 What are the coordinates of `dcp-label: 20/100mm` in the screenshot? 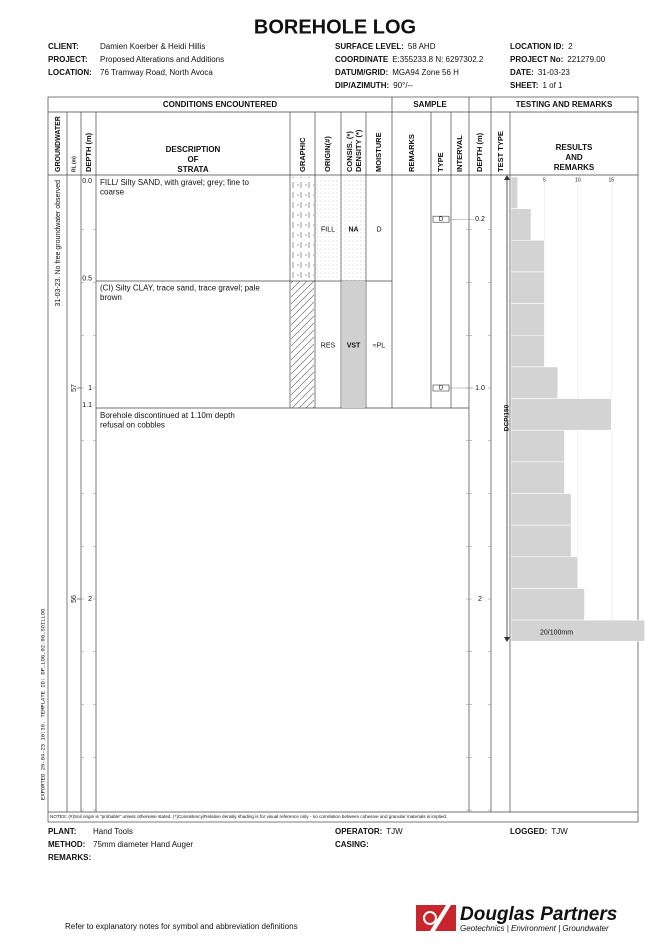 It's located at (556, 632).